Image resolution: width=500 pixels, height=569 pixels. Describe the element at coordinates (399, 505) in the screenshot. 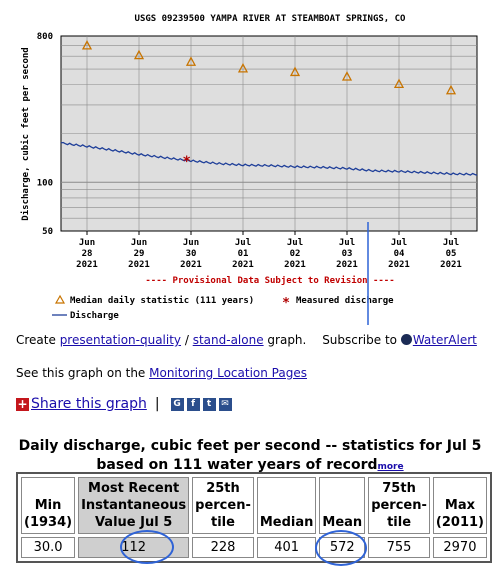

I see `header-75th: 75th percen-tile` at that location.